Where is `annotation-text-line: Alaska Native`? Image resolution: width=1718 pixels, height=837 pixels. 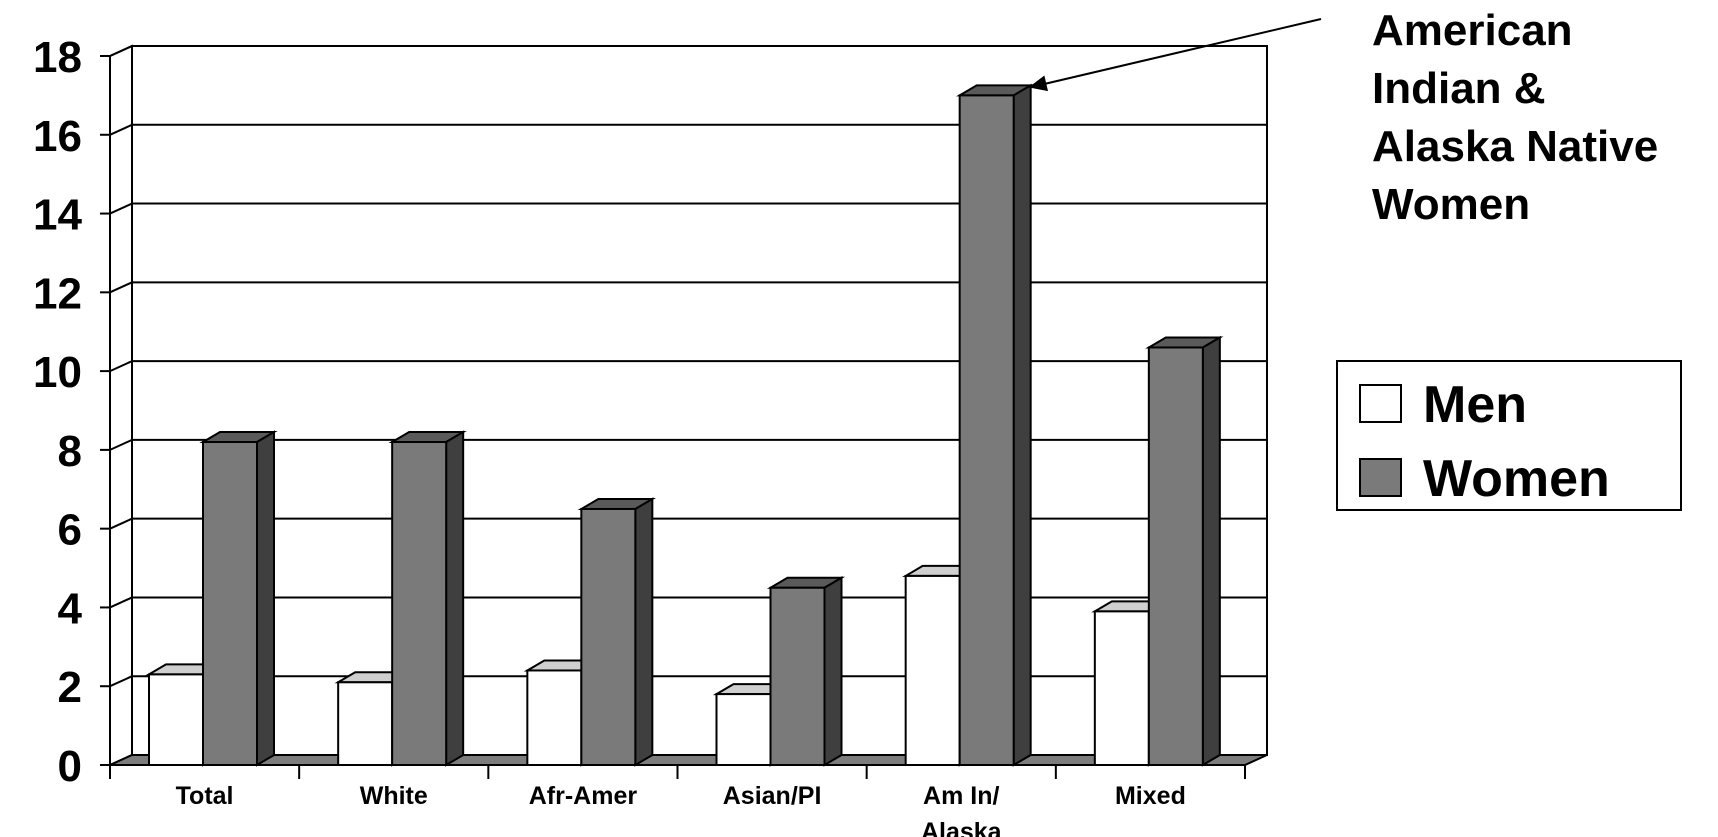
annotation-text-line: Alaska Native is located at coordinates (1515, 146).